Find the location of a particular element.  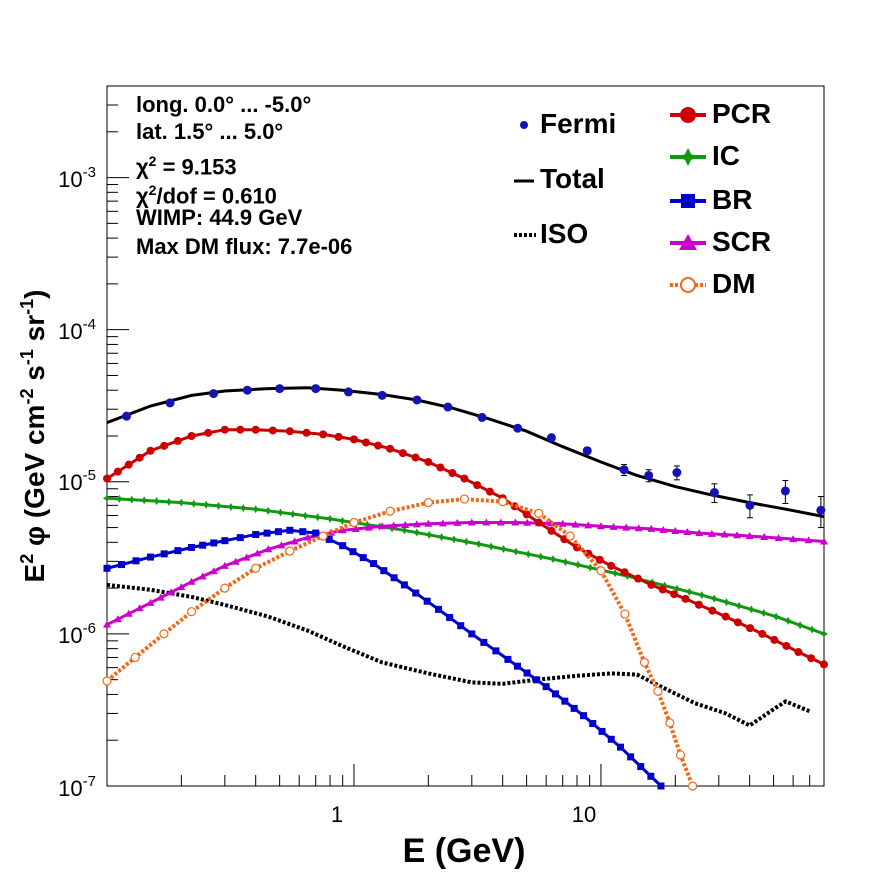

x-tick-label-1: 1 is located at coordinates (337, 814).